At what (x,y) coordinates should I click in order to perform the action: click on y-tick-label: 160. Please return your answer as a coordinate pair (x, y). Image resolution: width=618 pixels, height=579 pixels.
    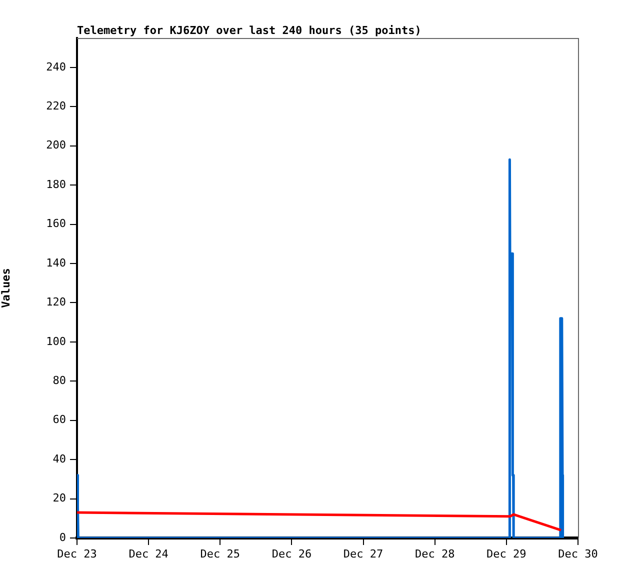
    Looking at the image, I should click on (56, 223).